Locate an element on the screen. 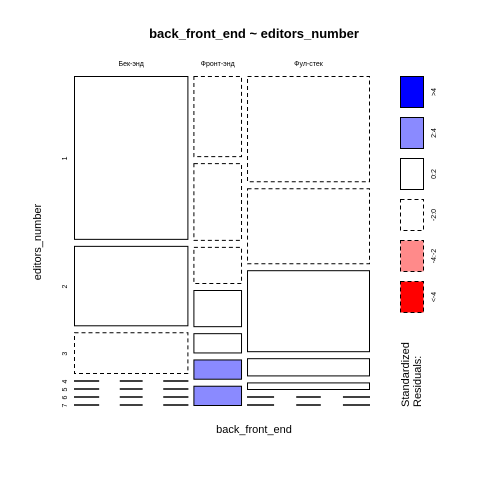 This screenshot has width=480, height=480. column-label: Фул-стек is located at coordinates (309, 64).